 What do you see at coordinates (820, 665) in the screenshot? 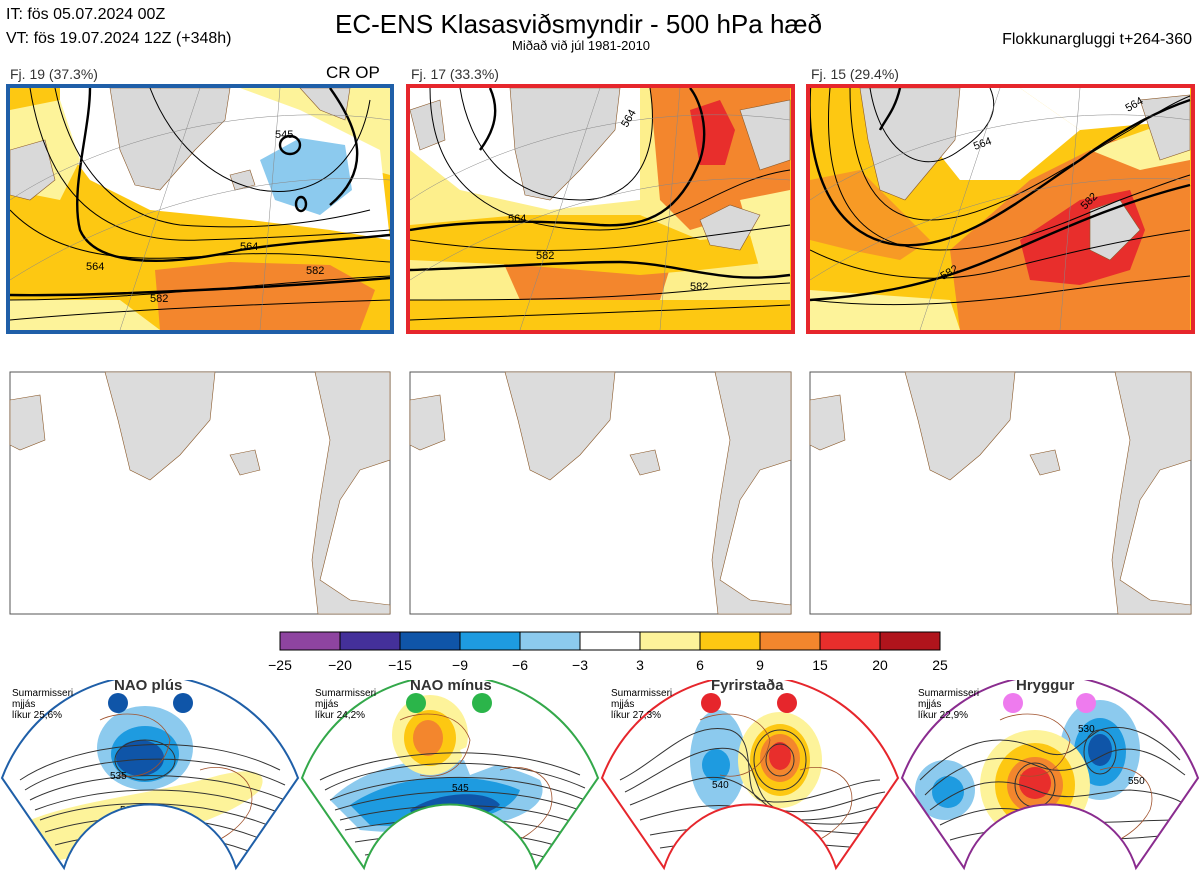
I see `colorbar-tick-label: 15` at bounding box center [820, 665].